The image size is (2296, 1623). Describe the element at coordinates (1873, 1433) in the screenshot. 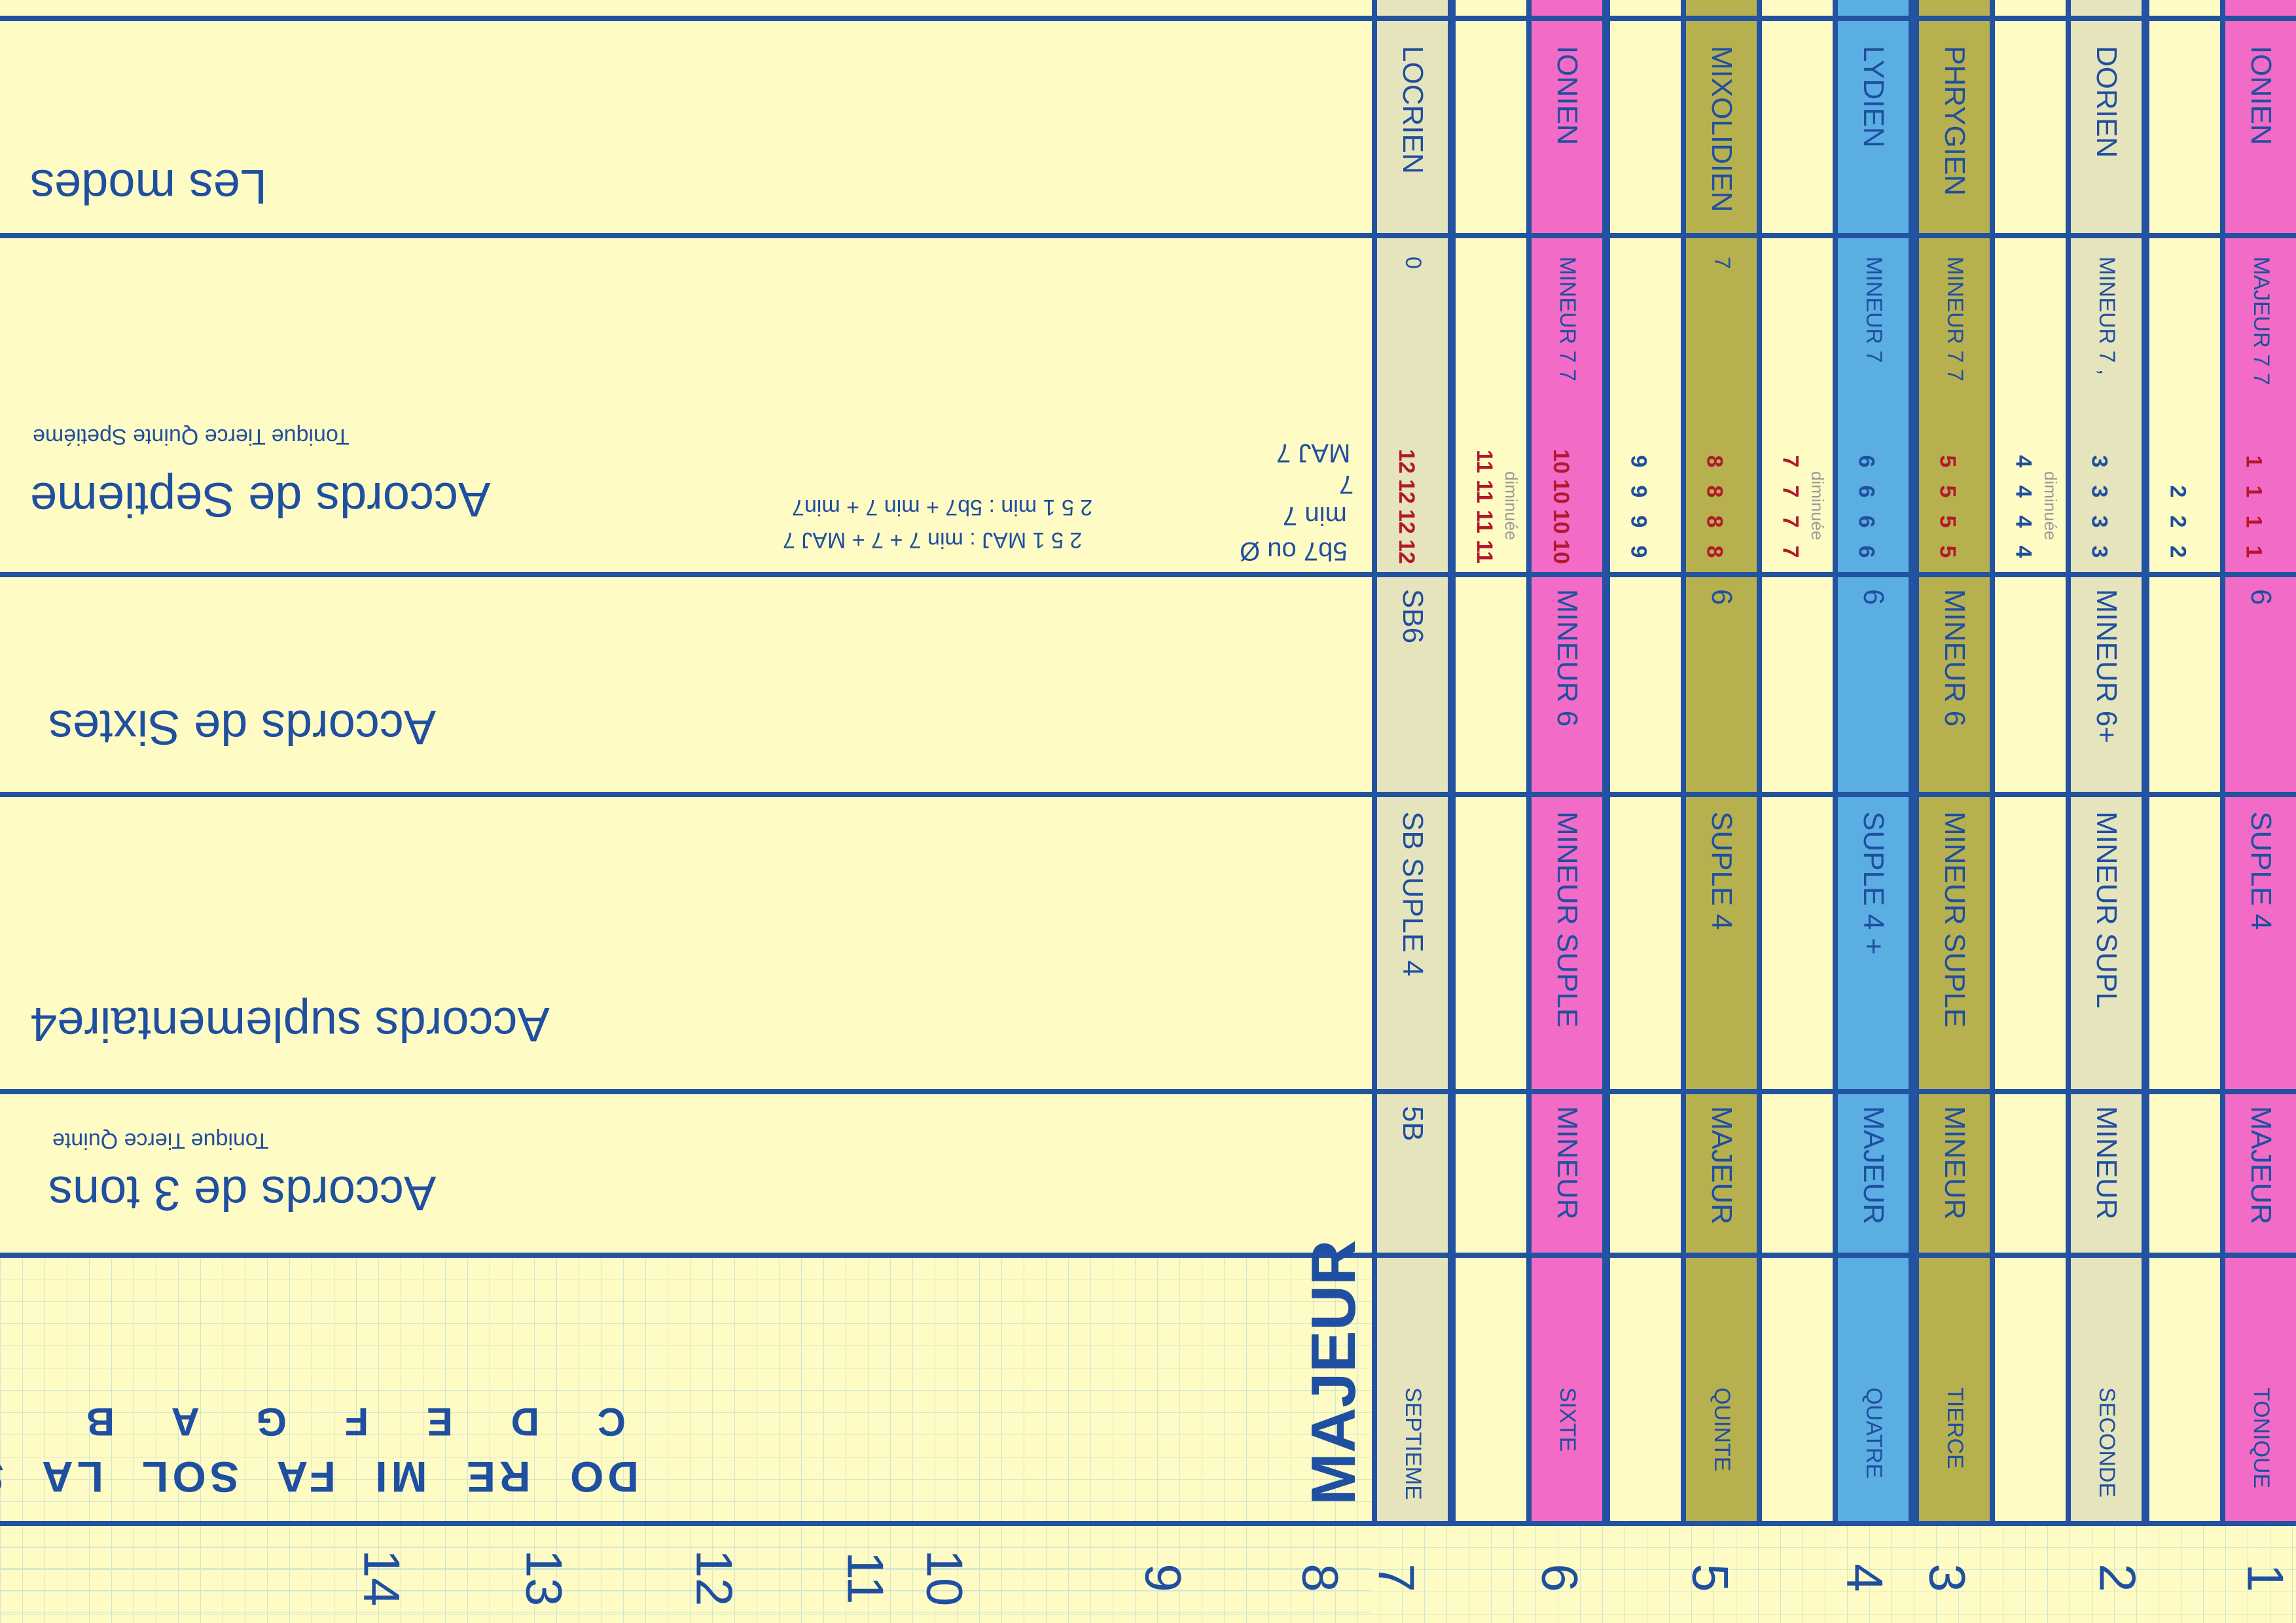

I see `degree-name: QUATRE` at that location.